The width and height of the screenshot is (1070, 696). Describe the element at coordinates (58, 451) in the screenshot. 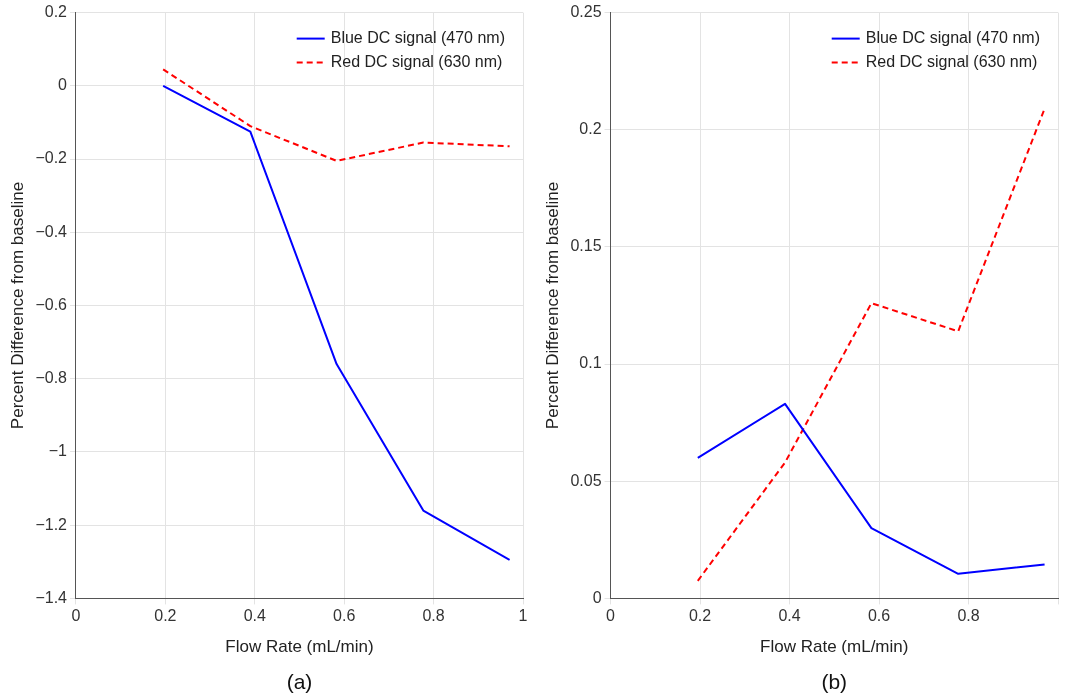

I see `y-tick-label: −1` at that location.